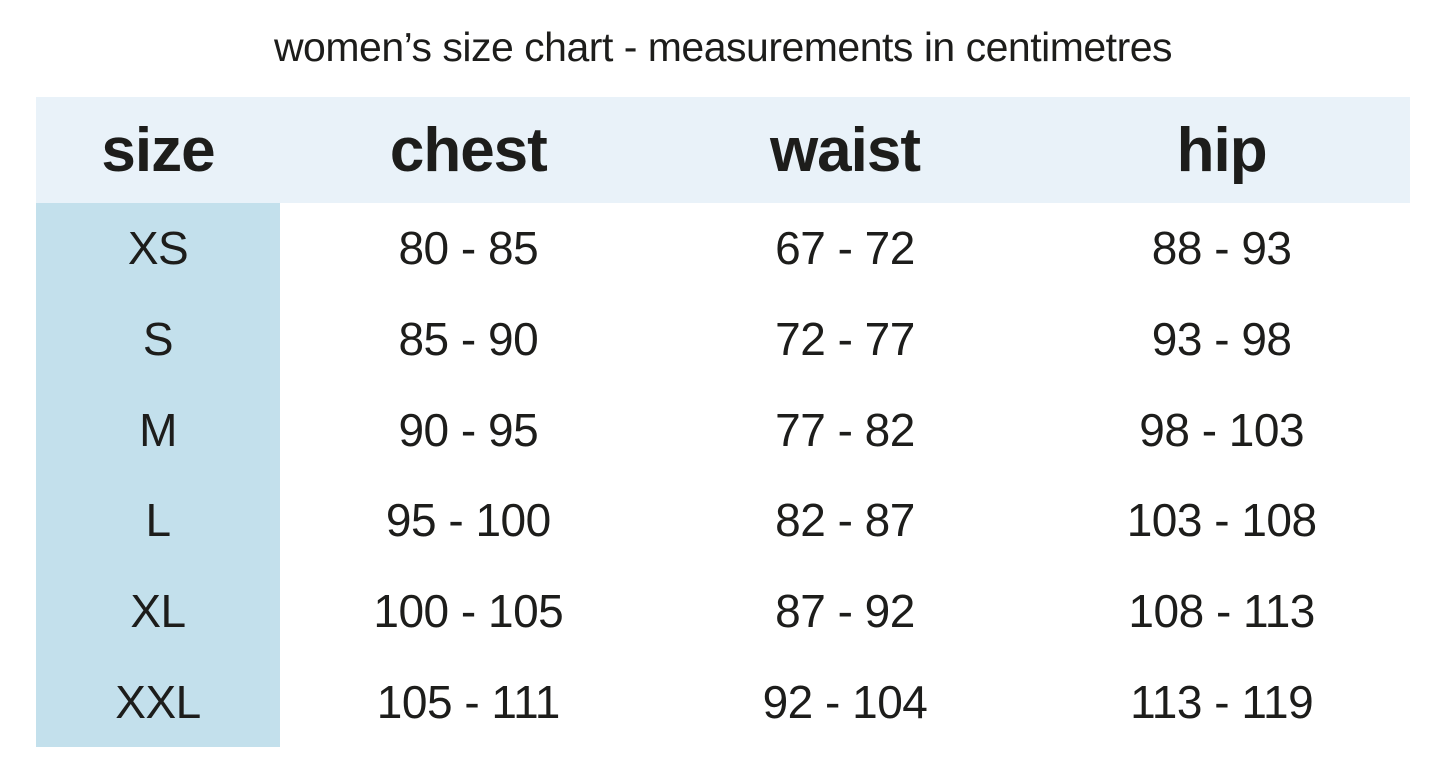 Image resolution: width=1445 pixels, height=772 pixels. I want to click on header-cell-chest: chest, so click(468, 150).